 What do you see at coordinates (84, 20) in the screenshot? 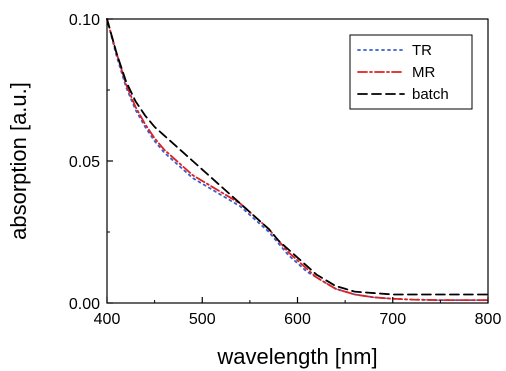
I see `y-tick-label: 0.10` at bounding box center [84, 20].